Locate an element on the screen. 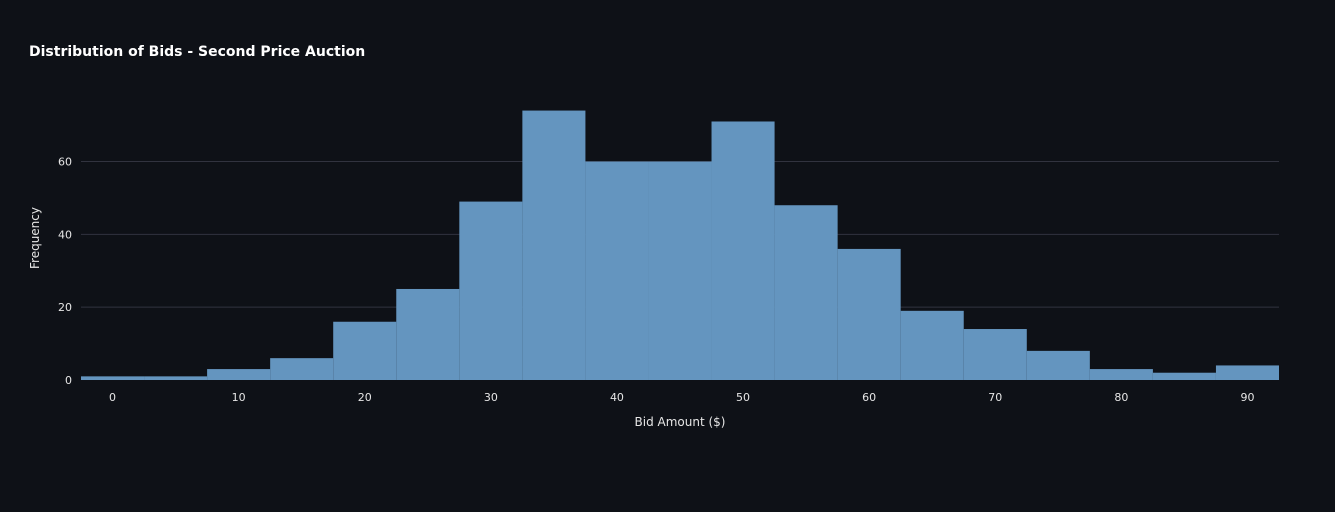  y-tick-label: 20 is located at coordinates (65, 307).